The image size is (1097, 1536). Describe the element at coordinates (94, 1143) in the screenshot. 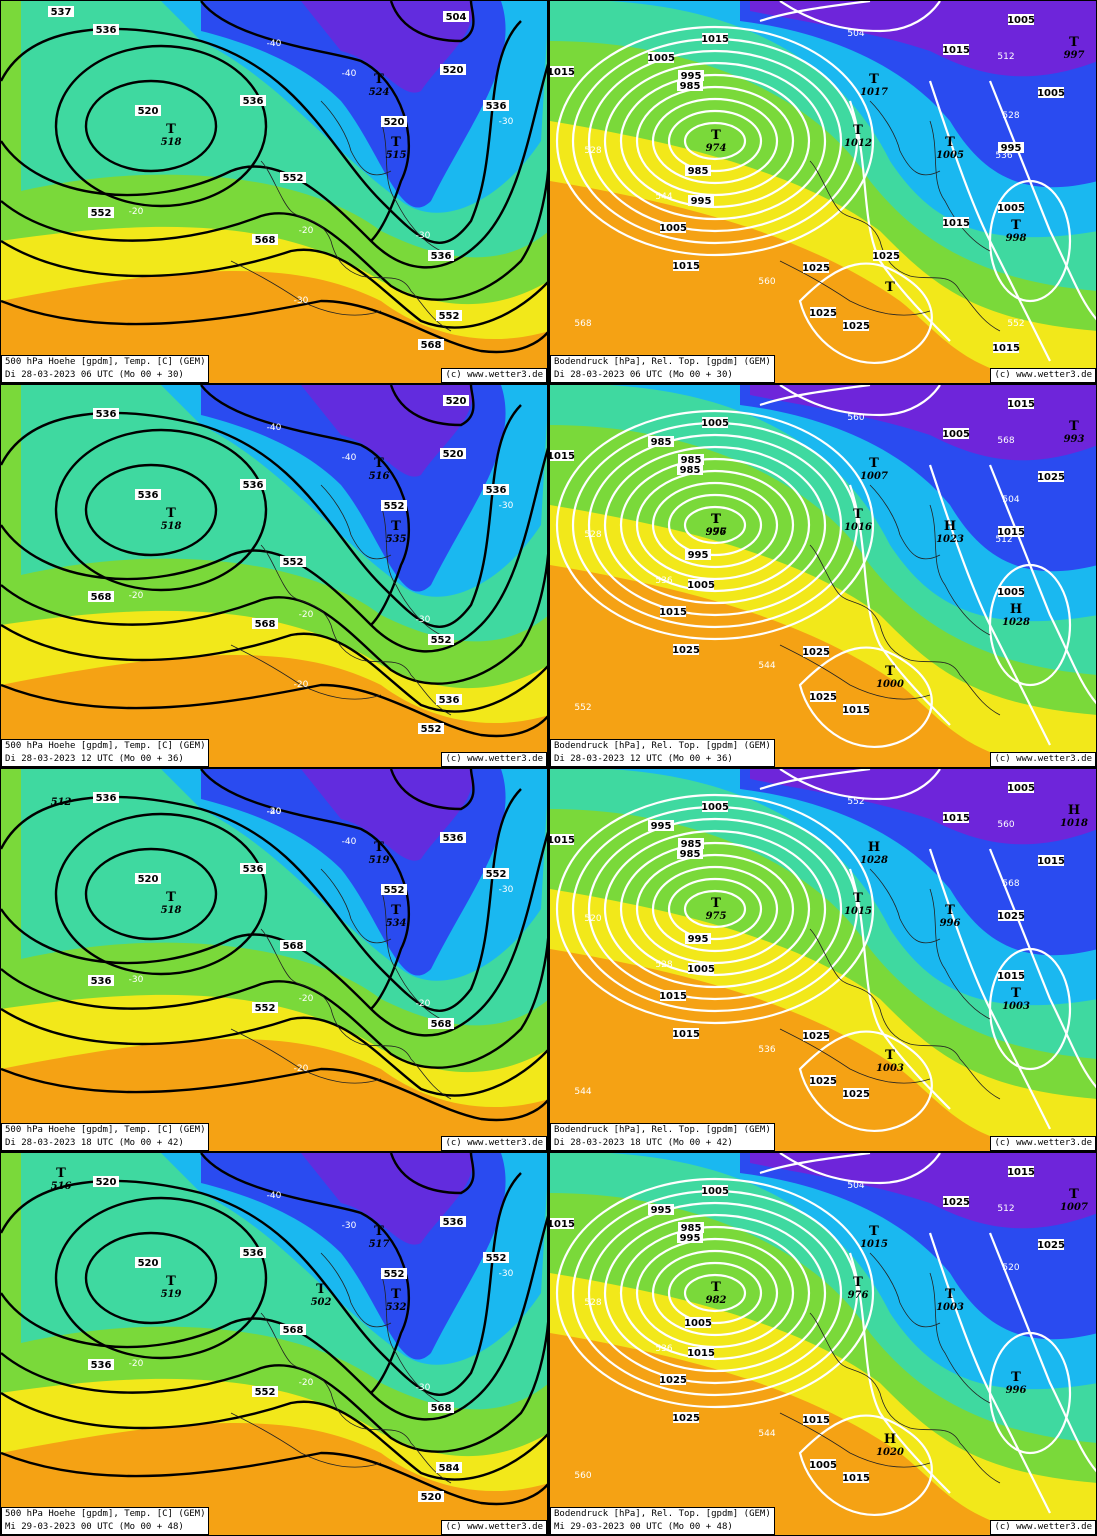

I see `caption-datetime: Di 28-03-2023 18 UTC (Mo 00 + 42)` at that location.